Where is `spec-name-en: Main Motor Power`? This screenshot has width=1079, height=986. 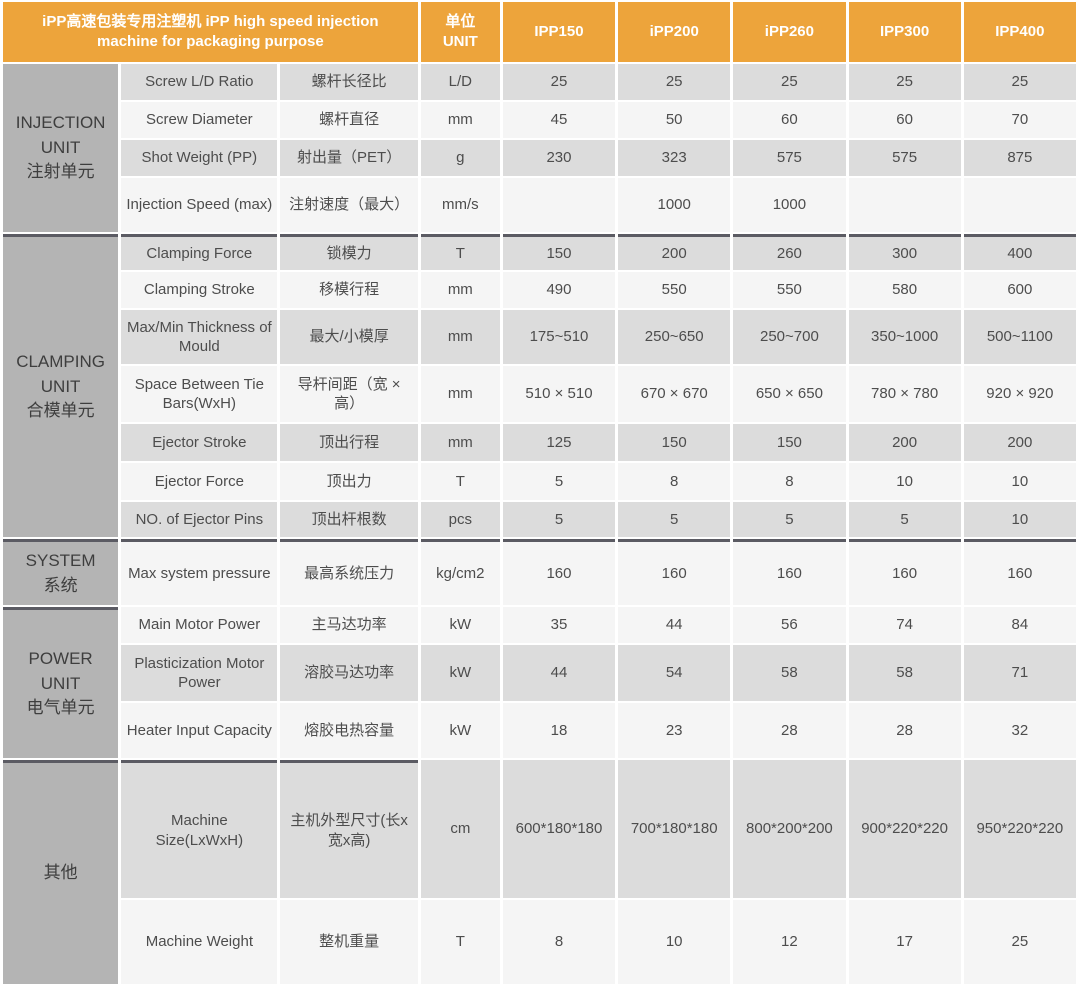 spec-name-en: Main Motor Power is located at coordinates (199, 625).